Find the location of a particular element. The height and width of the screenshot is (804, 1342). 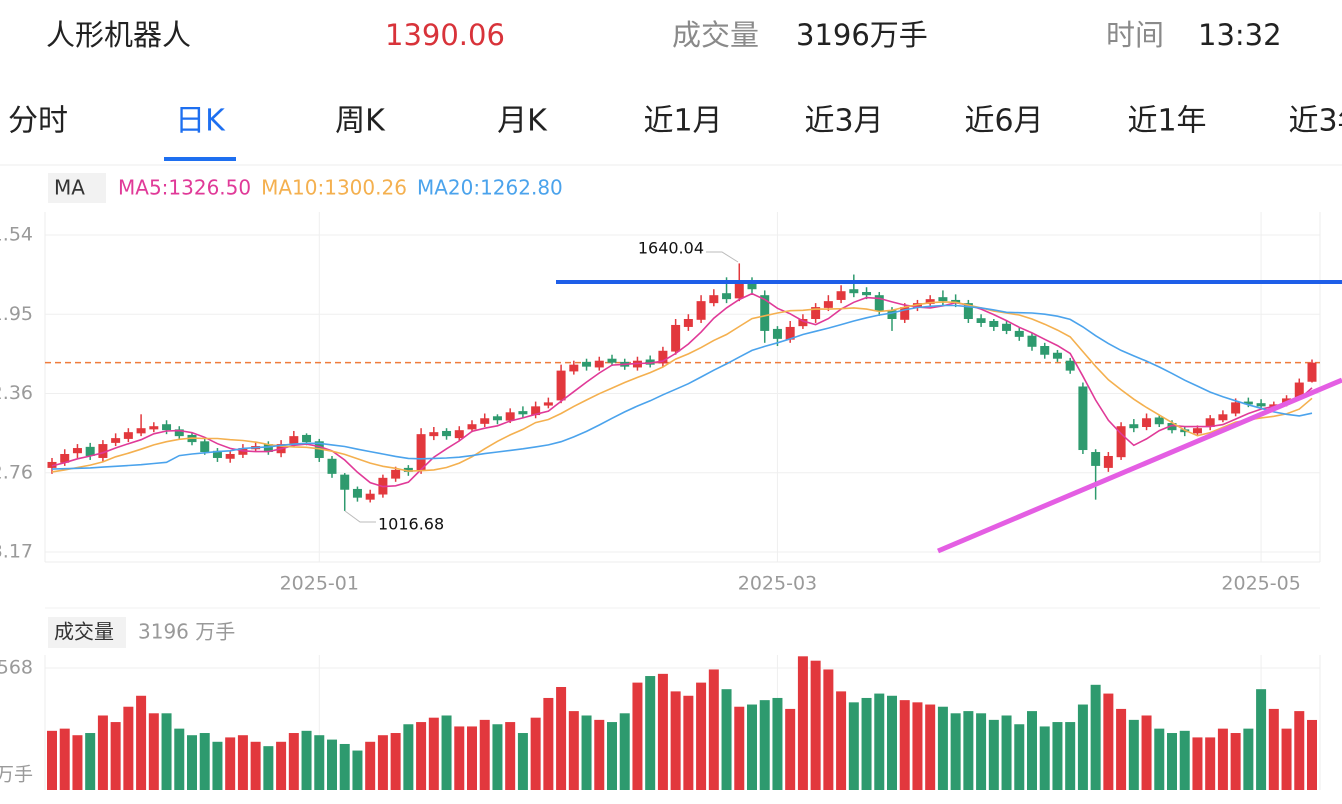

legend: MA5:1326.50 MA10:1300.26 MA20:1262.80 is located at coordinates (340, 188).